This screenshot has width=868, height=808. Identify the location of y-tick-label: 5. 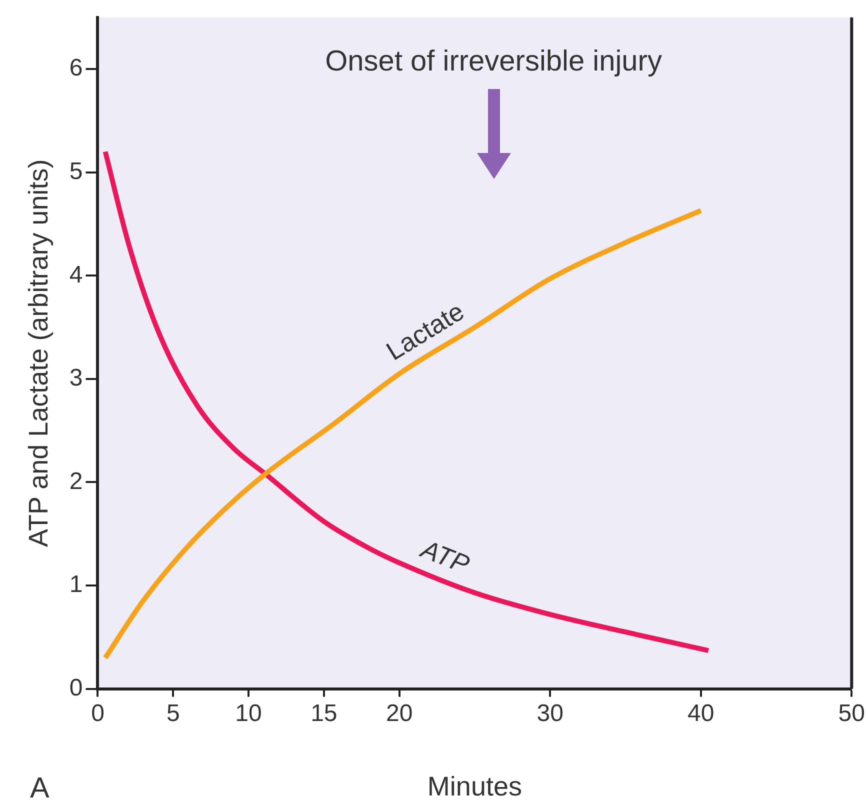
(76, 171).